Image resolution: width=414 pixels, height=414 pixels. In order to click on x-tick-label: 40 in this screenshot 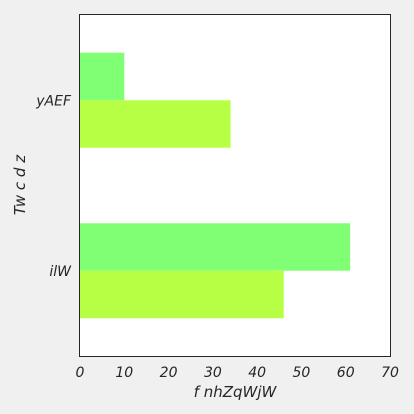, I will do `click(257, 373)`.